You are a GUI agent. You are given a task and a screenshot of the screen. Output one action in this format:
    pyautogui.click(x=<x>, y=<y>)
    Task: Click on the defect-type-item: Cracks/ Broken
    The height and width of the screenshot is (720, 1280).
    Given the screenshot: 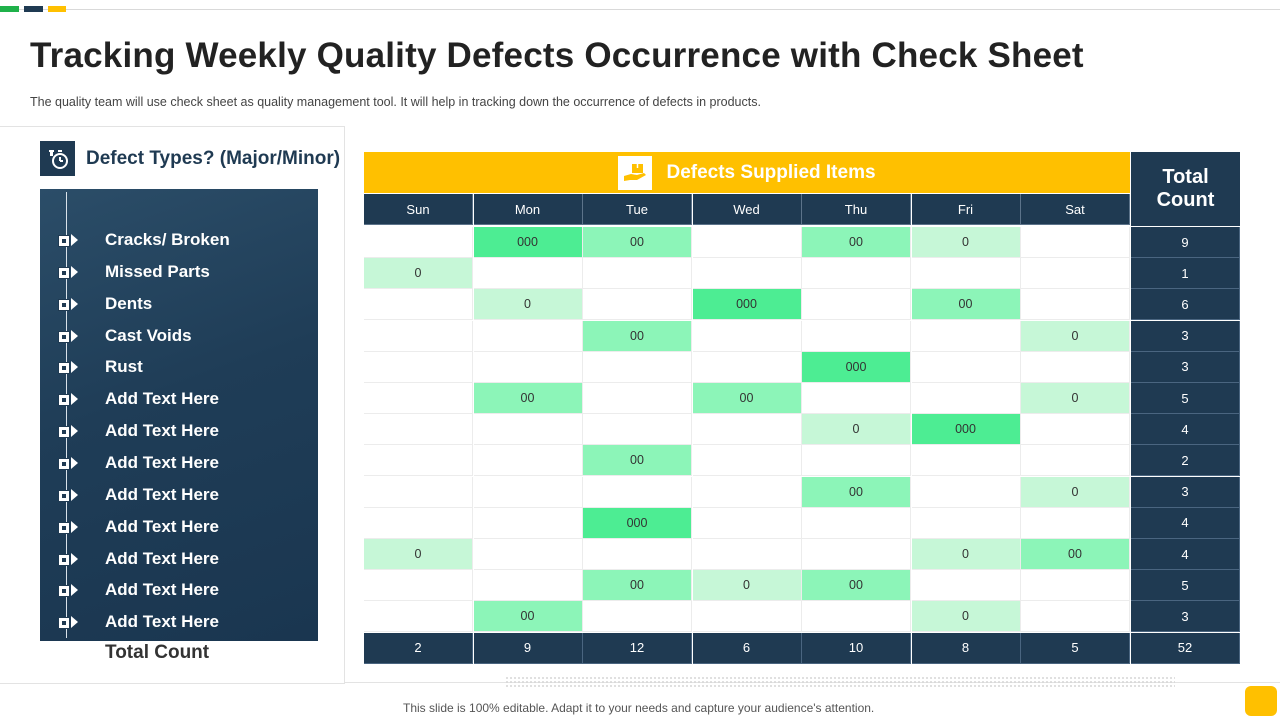 What is the action you would take?
    pyautogui.click(x=188, y=241)
    